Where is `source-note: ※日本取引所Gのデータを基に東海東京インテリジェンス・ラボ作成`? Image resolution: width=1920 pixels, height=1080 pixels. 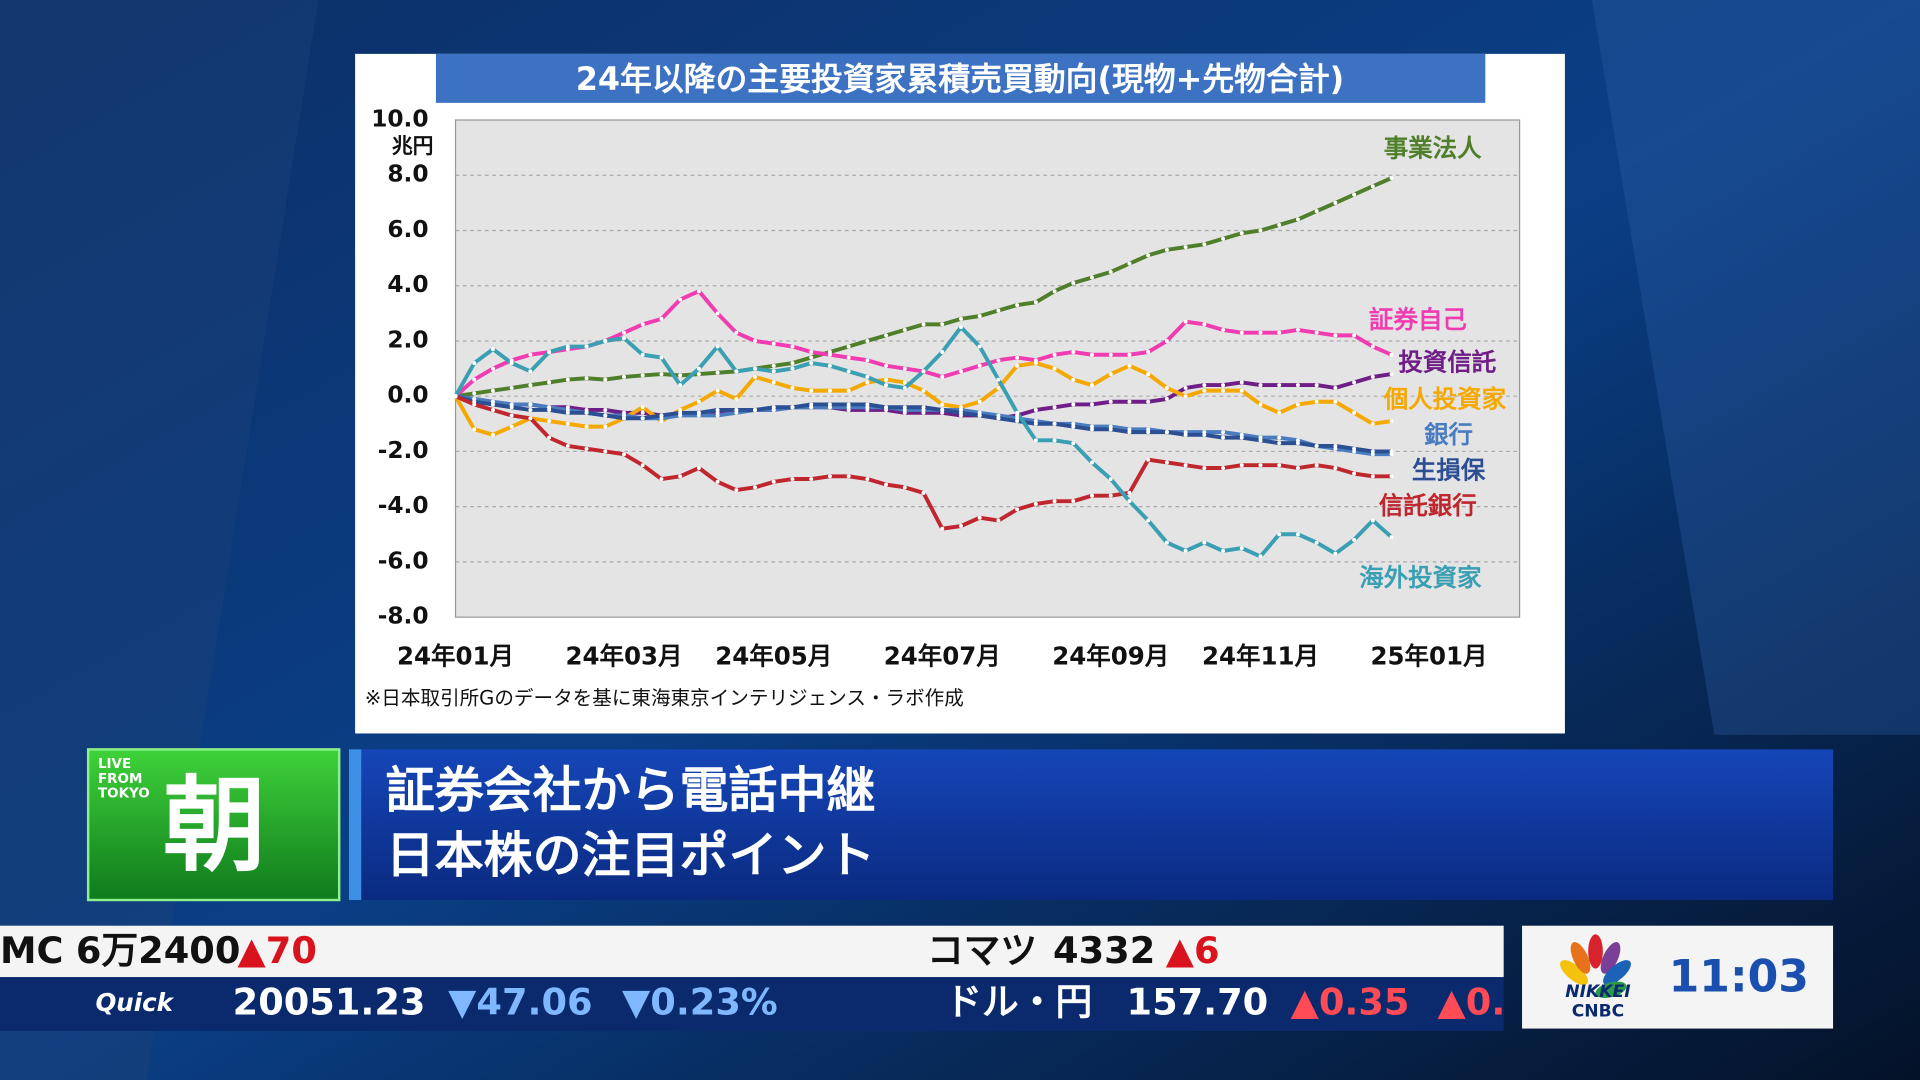 source-note: ※日本取引所Gのデータを基に東海東京インテリジェンス・ラボ作成 is located at coordinates (664, 698).